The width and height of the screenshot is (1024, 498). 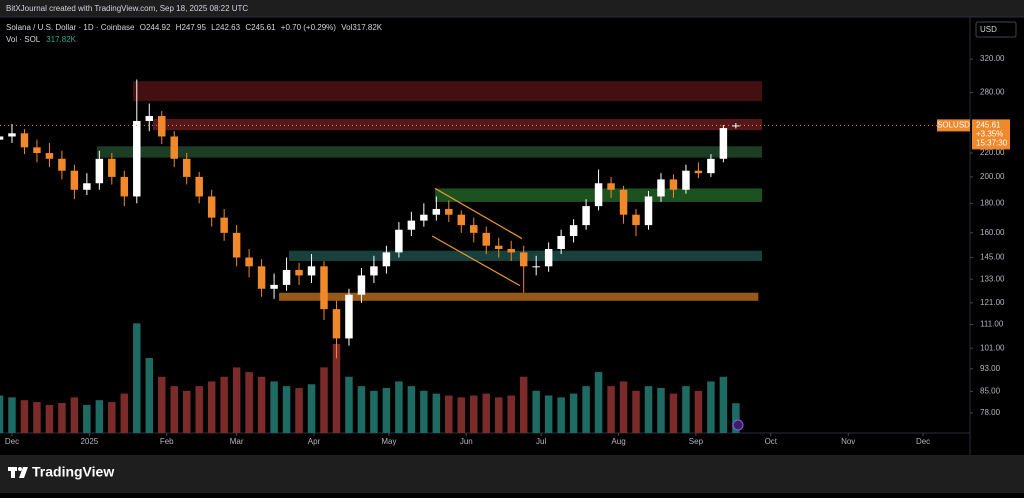 What do you see at coordinates (367, 27) in the screenshot?
I see `legend-vol-value: 317.82K` at bounding box center [367, 27].